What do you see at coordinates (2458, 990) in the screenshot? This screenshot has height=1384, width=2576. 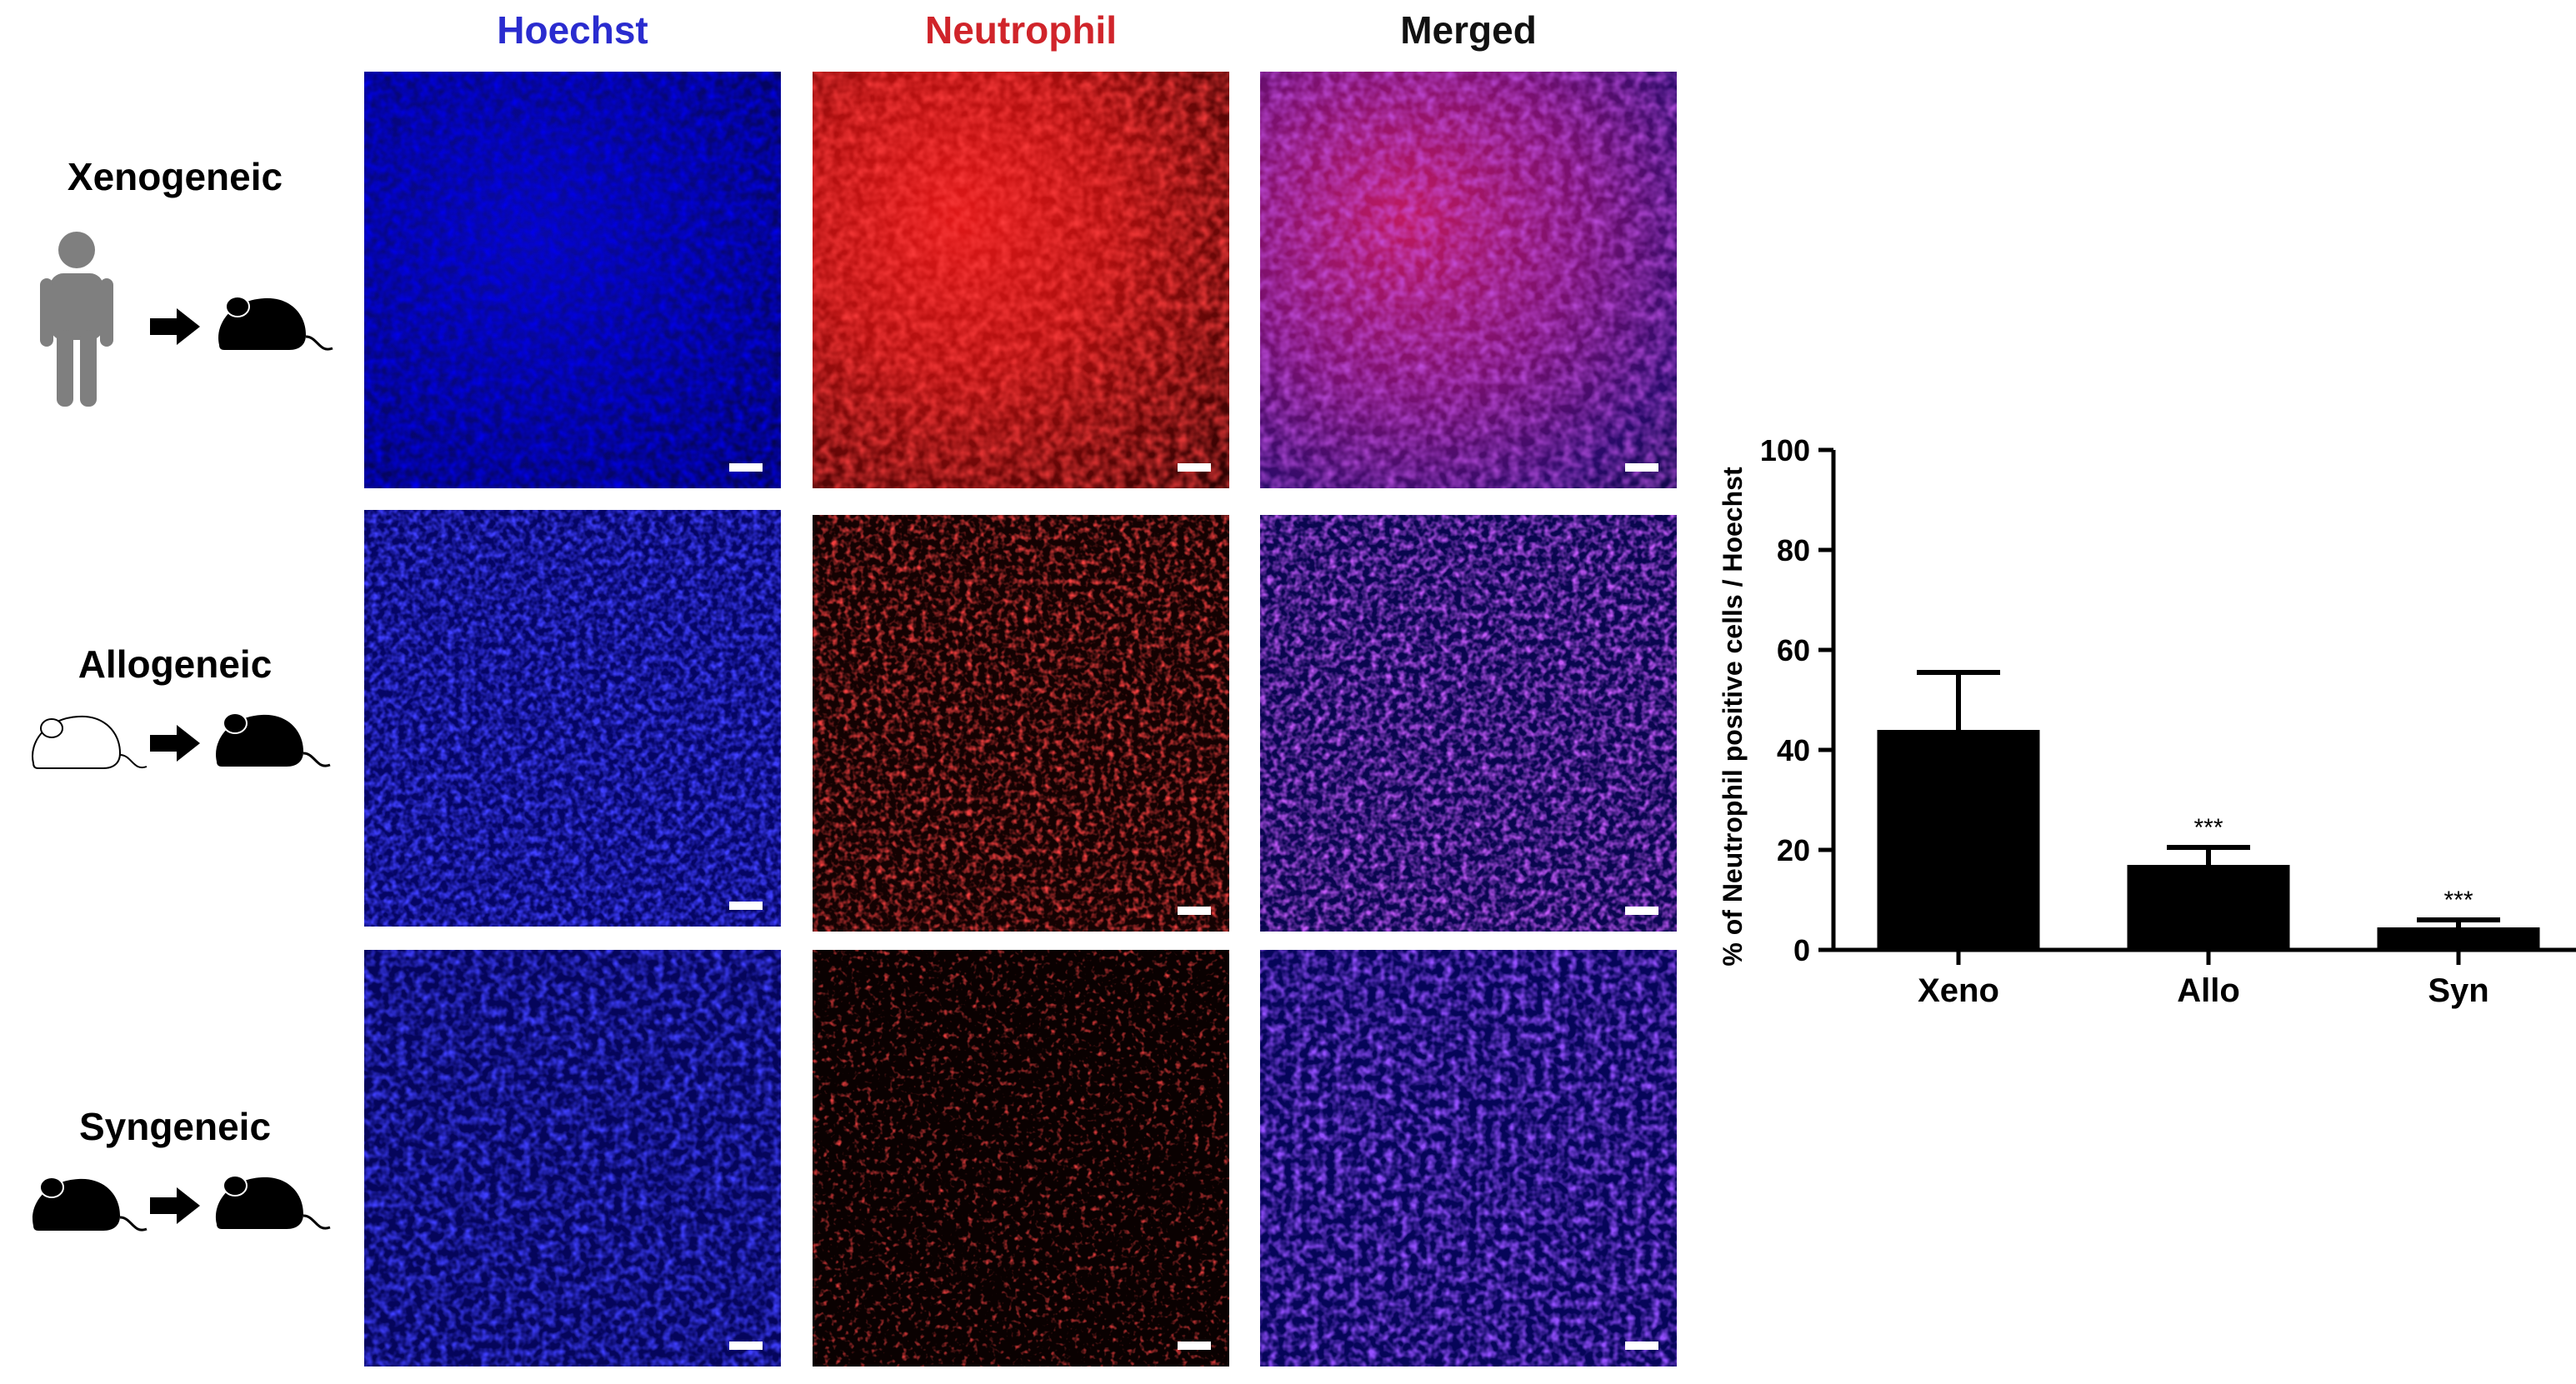 I see `x-tick-label: Syn` at bounding box center [2458, 990].